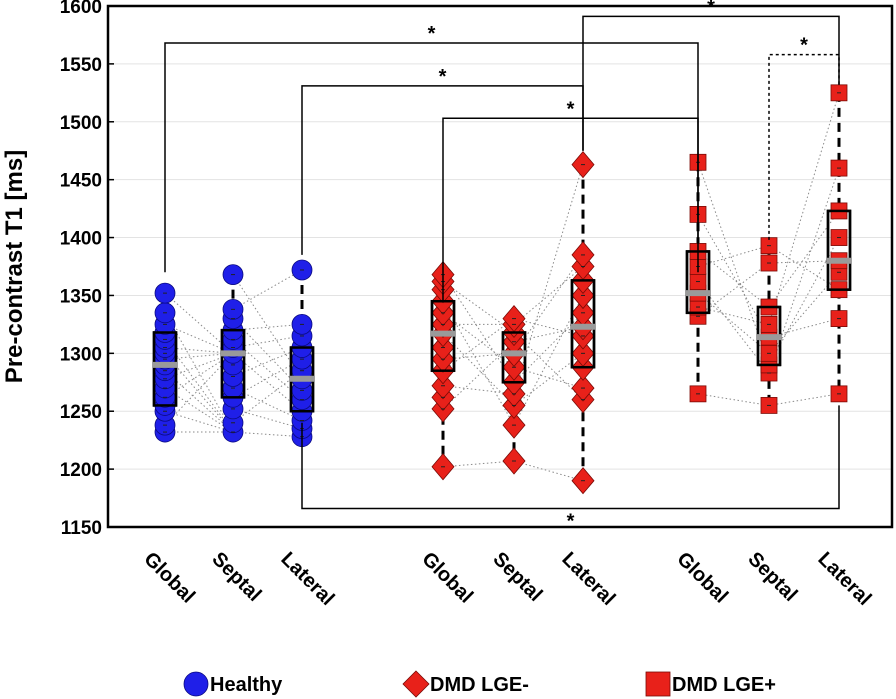 This screenshot has width=896, height=699. I want to click on legend-healthy-label: Healthy, so click(246, 685).